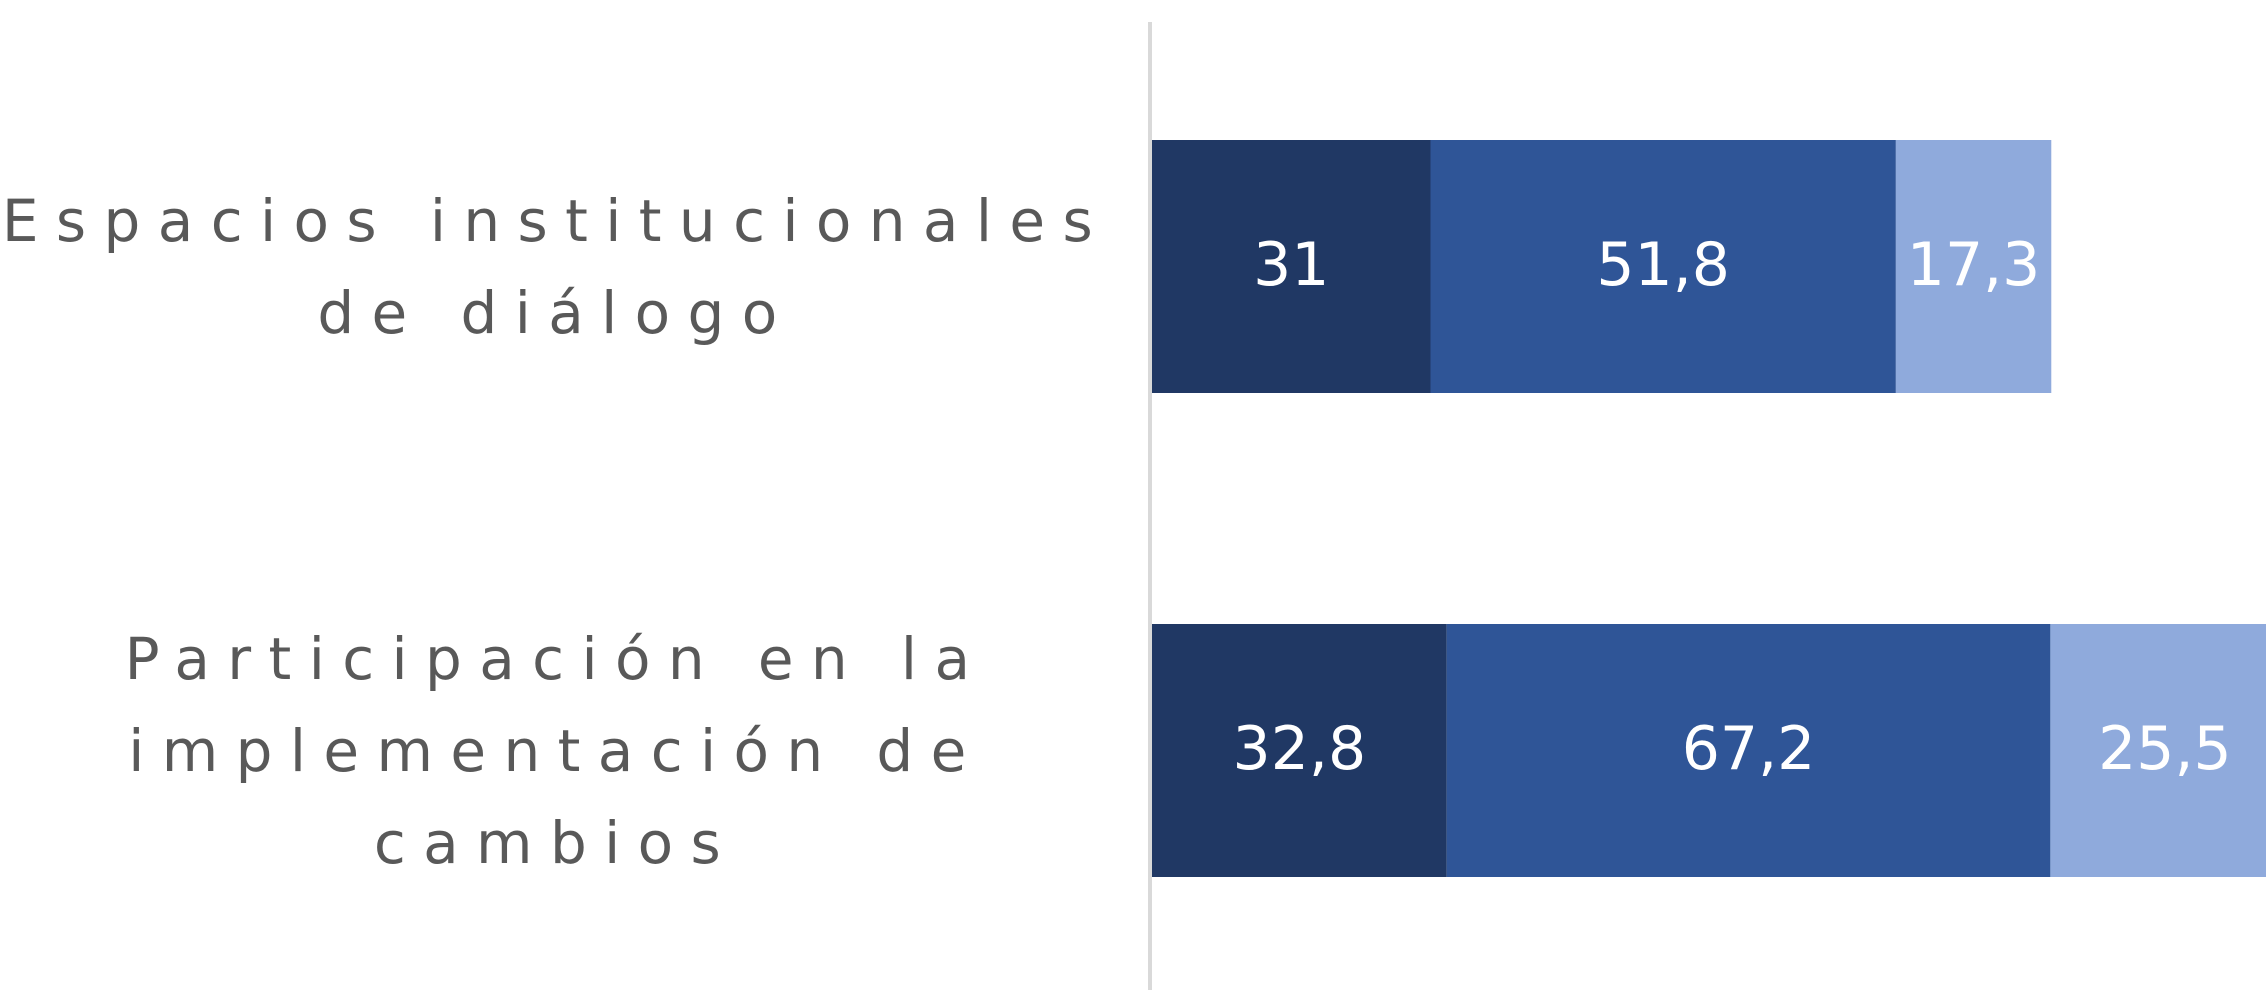  What do you see at coordinates (556, 266) in the screenshot?
I see `y-tick-label: Espacios institucionales de diálogo` at bounding box center [556, 266].